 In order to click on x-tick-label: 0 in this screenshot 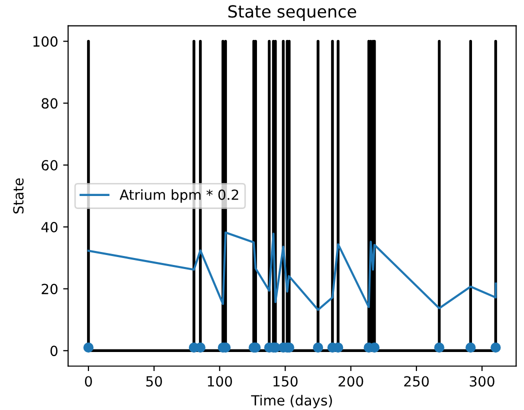, I will do `click(88, 381)`.